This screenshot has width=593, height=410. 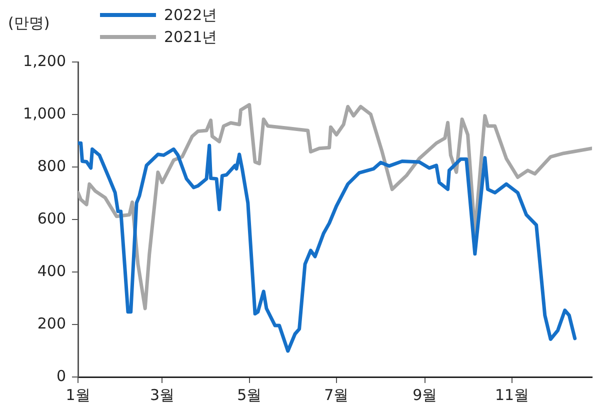 I want to click on y-tick-label: 1,200, so click(x=44, y=61).